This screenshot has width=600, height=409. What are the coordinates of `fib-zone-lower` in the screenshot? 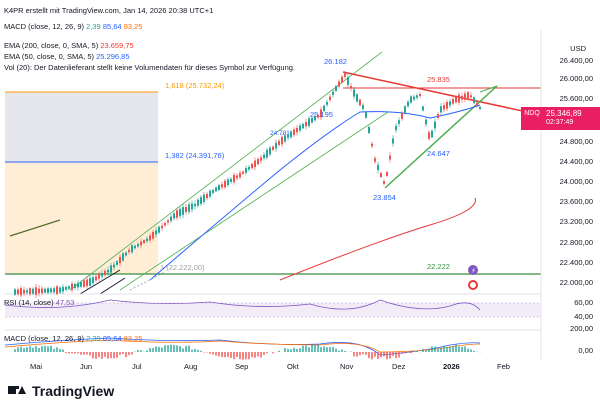 It's located at (81, 218).